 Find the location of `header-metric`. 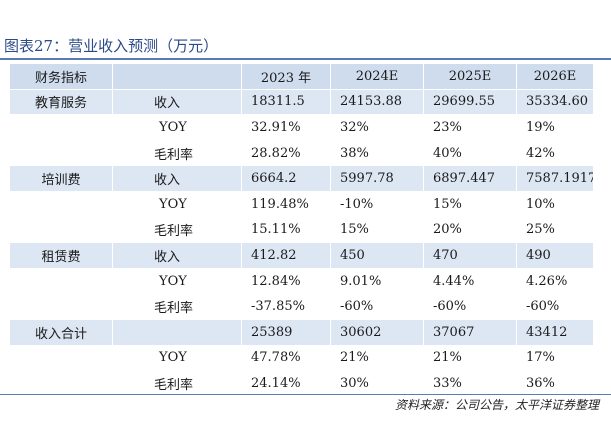

header-metric is located at coordinates (177, 76).